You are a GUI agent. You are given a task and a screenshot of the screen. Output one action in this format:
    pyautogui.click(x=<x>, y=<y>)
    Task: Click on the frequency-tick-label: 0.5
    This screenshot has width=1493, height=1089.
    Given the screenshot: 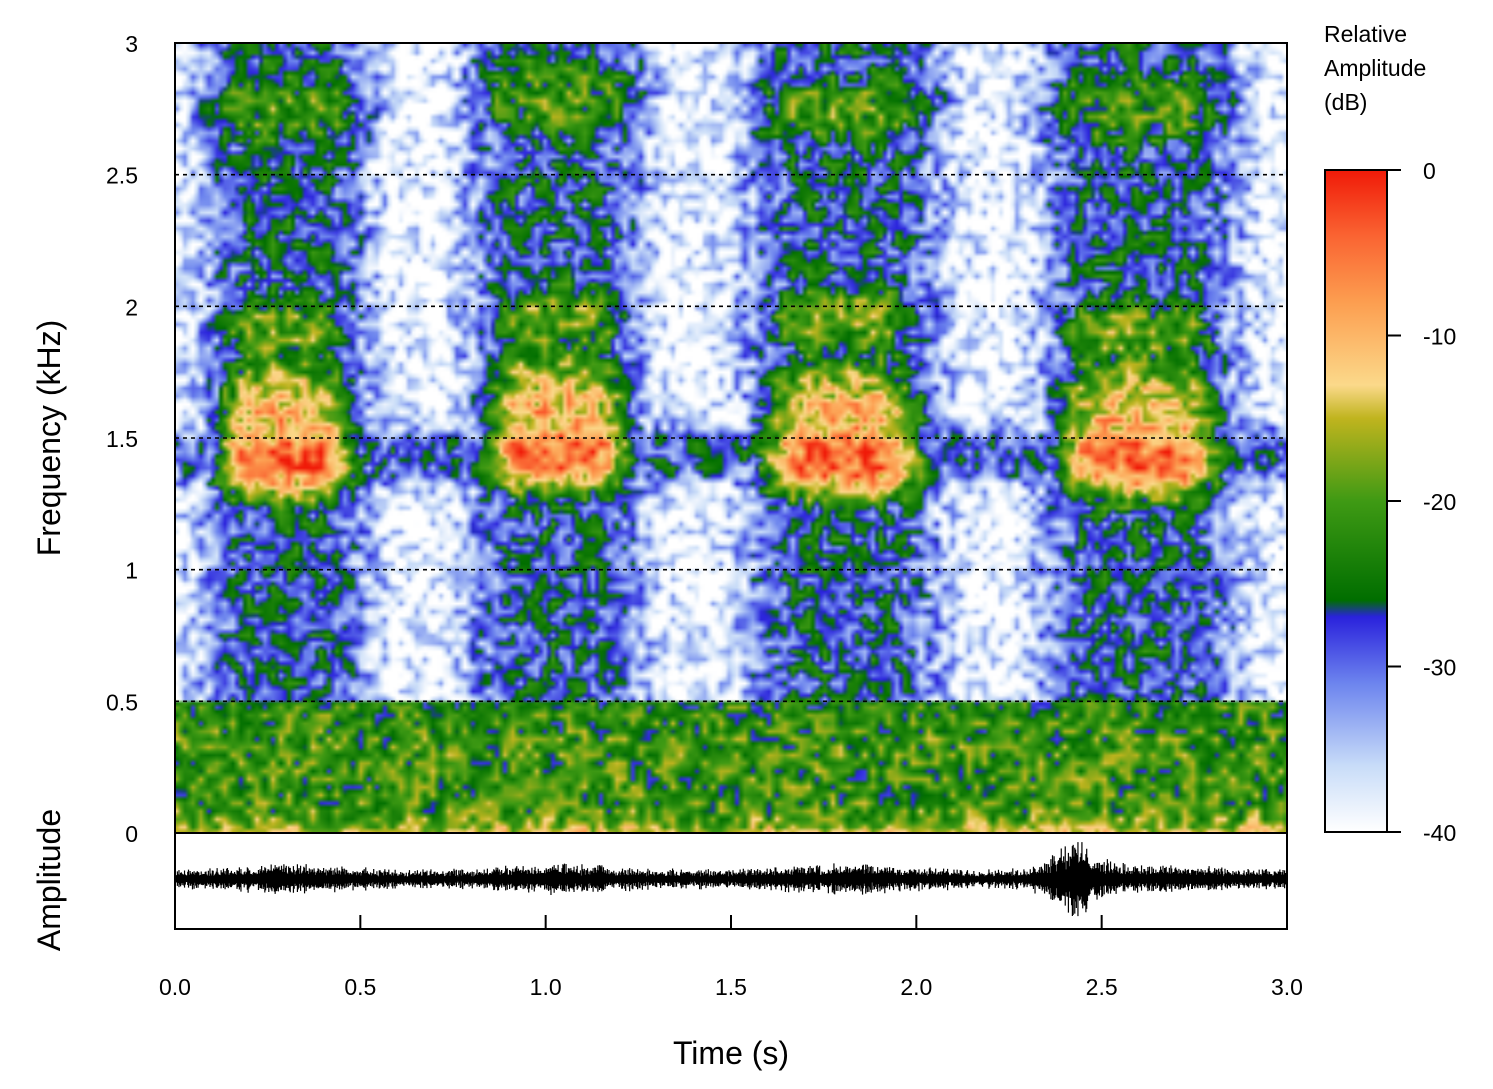 What is the action you would take?
    pyautogui.click(x=122, y=702)
    